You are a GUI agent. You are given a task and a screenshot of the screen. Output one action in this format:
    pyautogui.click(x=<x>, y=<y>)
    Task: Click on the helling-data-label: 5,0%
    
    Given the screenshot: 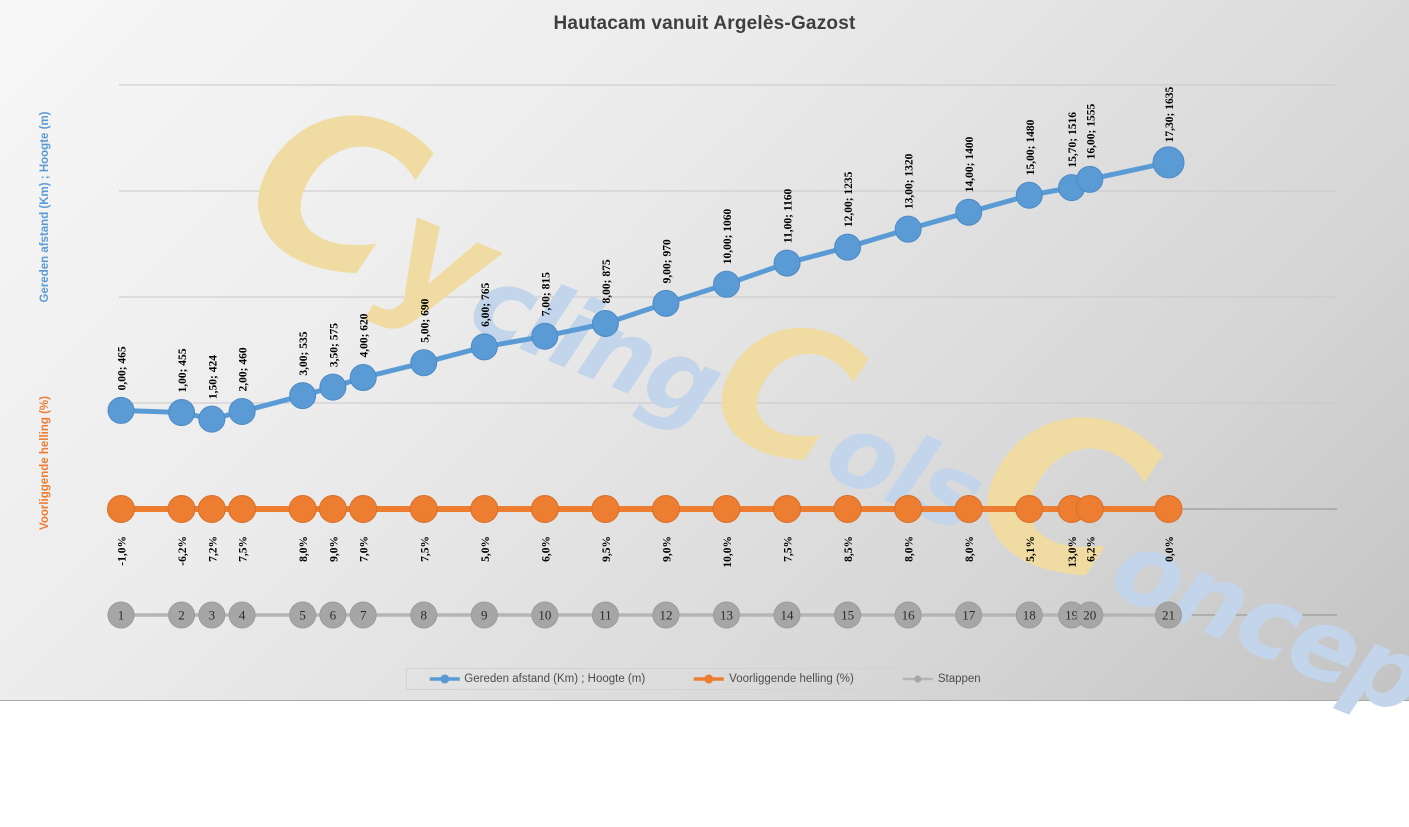 What is the action you would take?
    pyautogui.click(x=486, y=549)
    